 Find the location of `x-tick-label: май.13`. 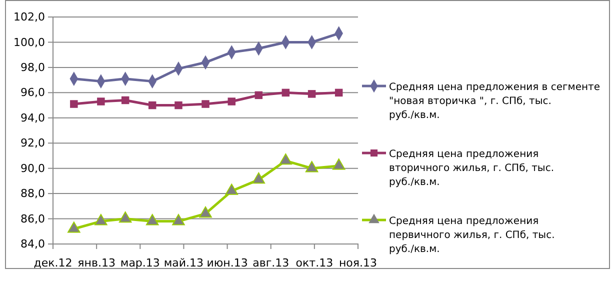

x-tick-label: май.13 is located at coordinates (184, 263).